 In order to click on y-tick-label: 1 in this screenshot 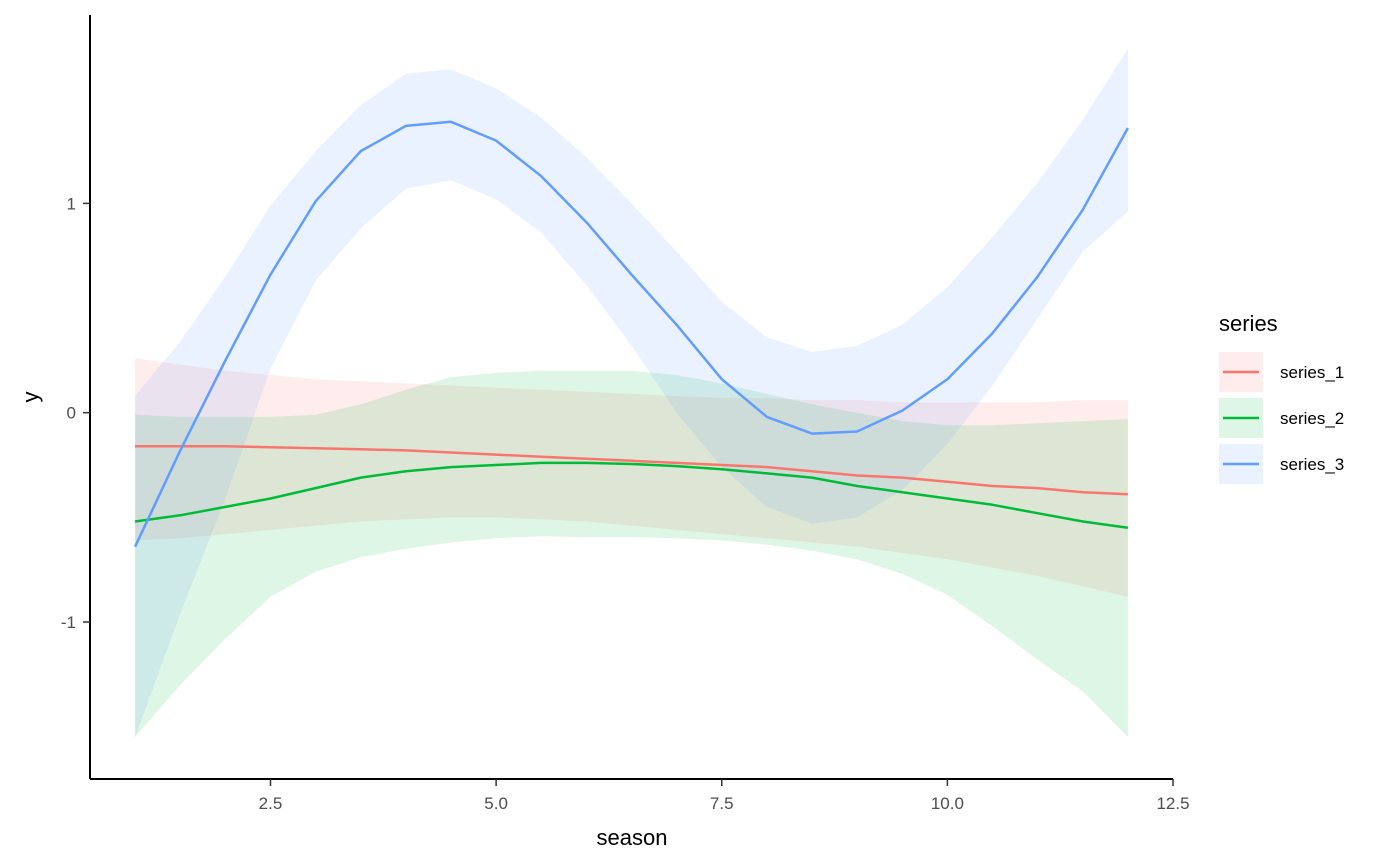, I will do `click(71, 203)`.